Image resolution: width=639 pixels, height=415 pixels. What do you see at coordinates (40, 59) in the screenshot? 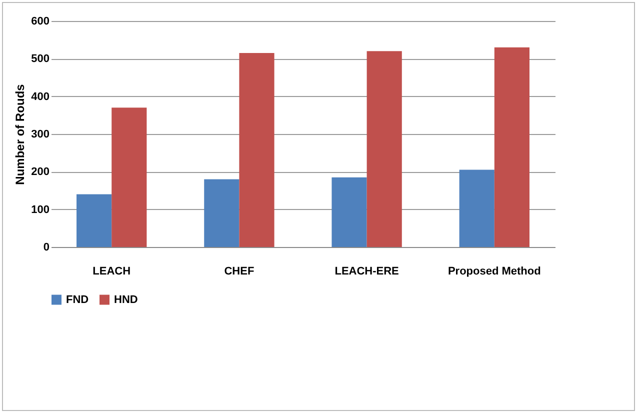
I see `y-tick-label: 500` at bounding box center [40, 59].